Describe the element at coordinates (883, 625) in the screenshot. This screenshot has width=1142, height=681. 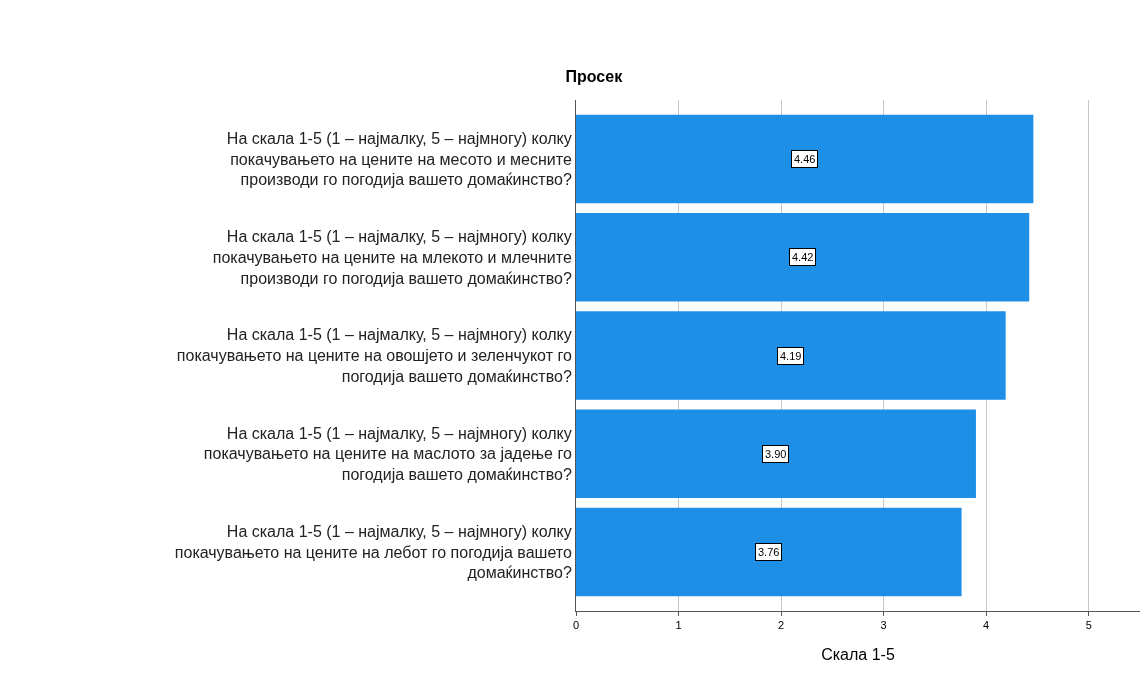
I see `x-tick-label: 3` at that location.